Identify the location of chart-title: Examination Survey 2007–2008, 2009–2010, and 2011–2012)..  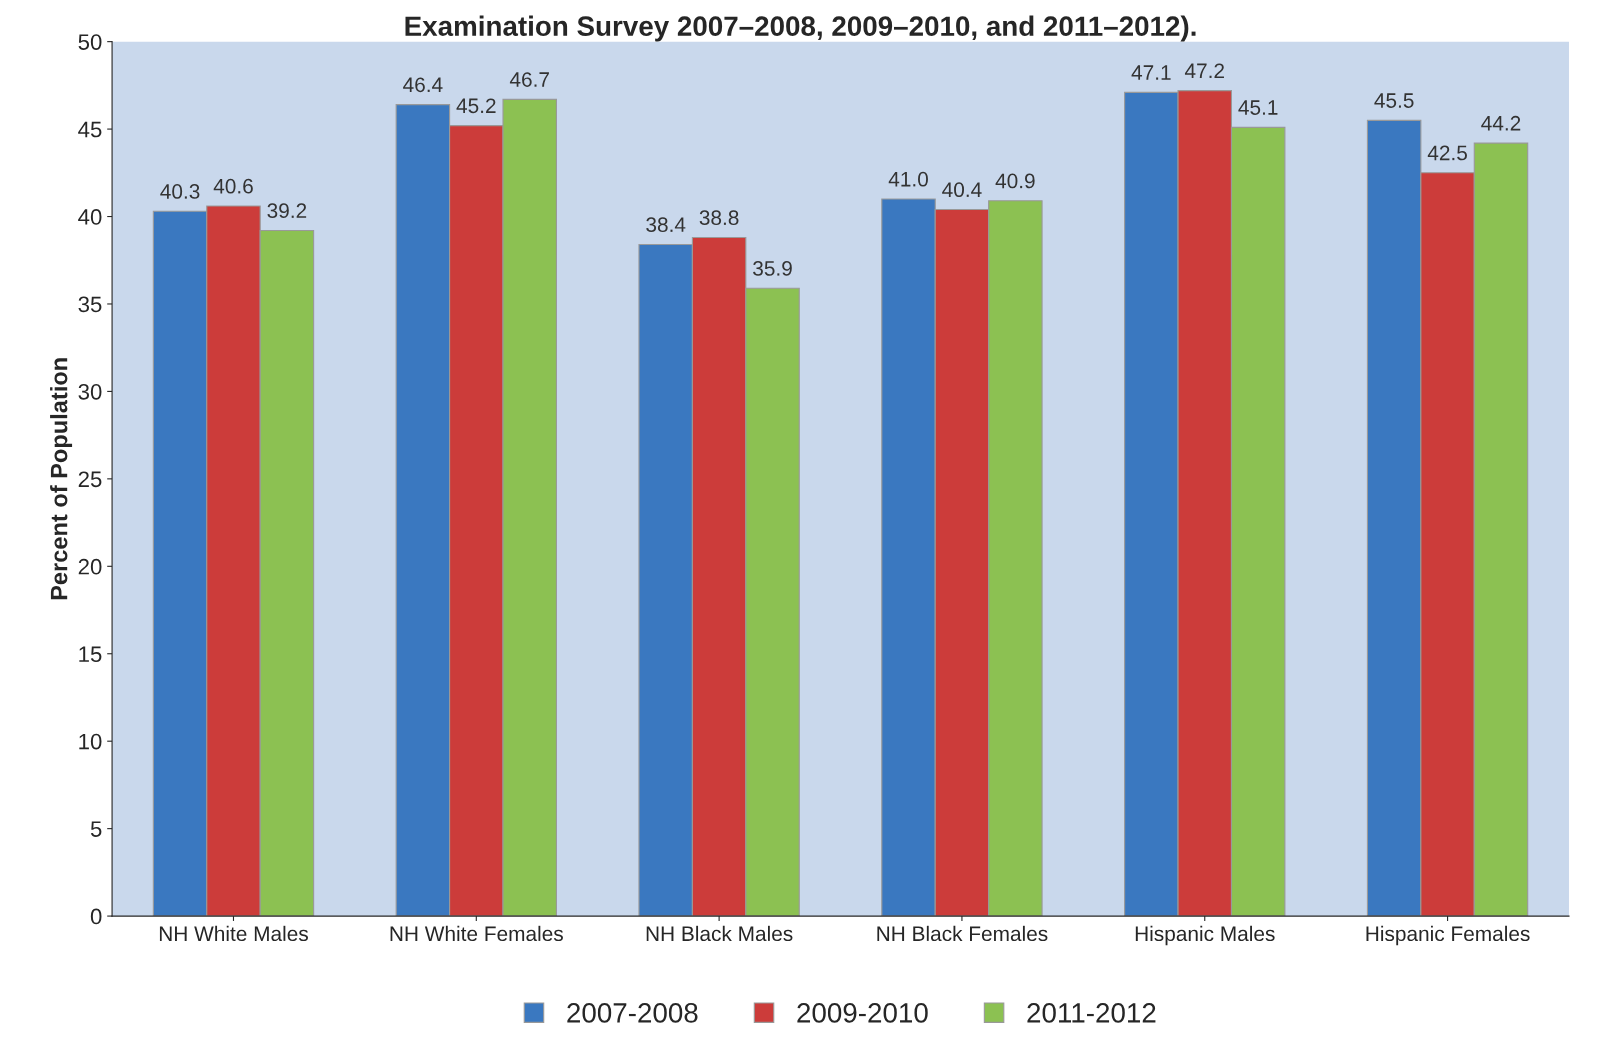
(800, 28).